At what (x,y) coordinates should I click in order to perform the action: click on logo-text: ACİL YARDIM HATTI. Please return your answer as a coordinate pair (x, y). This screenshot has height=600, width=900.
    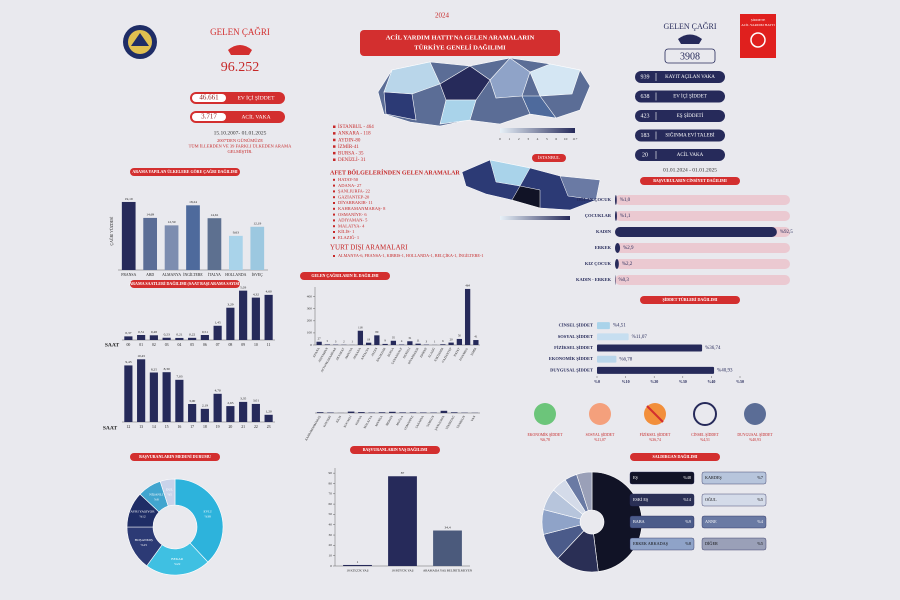
    Looking at the image, I should click on (758, 24).